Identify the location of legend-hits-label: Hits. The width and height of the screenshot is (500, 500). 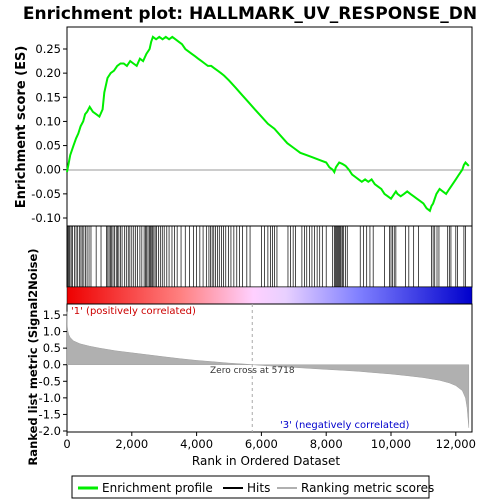
(258, 488).